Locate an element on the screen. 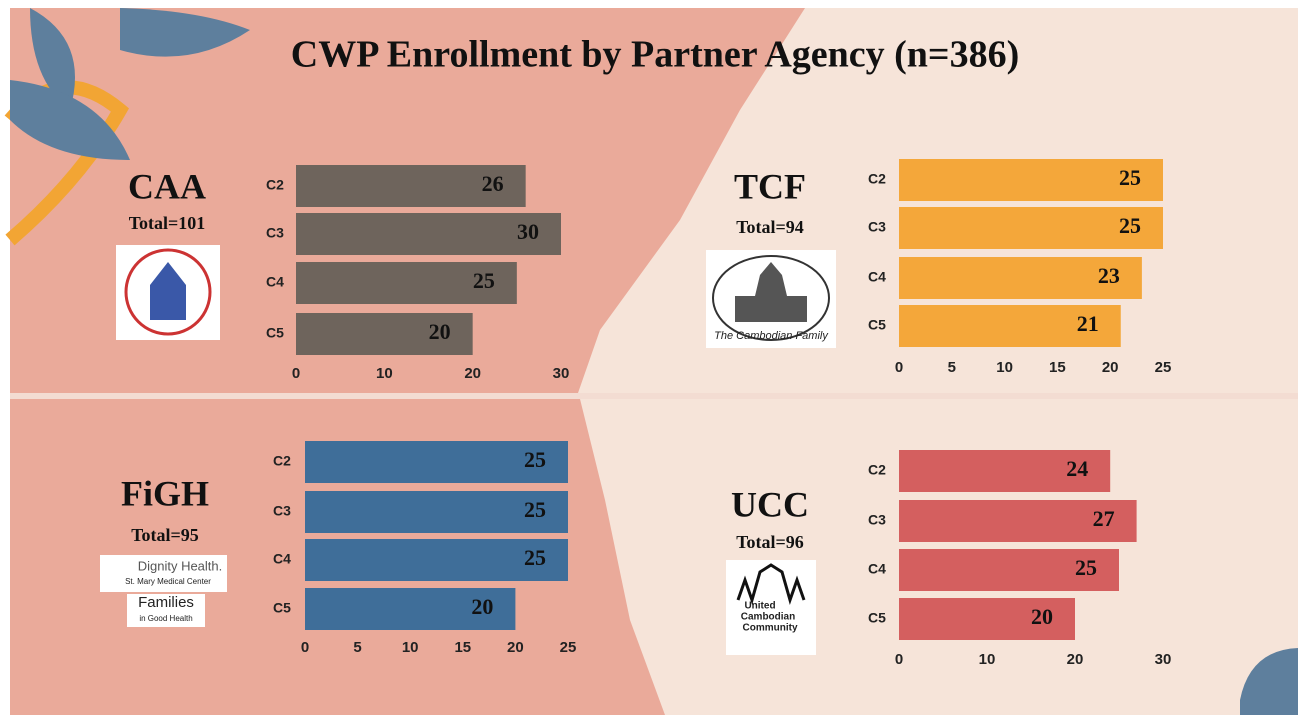 This screenshot has height=723, width=1308. logo-text: in Good Health is located at coordinates (165, 618).